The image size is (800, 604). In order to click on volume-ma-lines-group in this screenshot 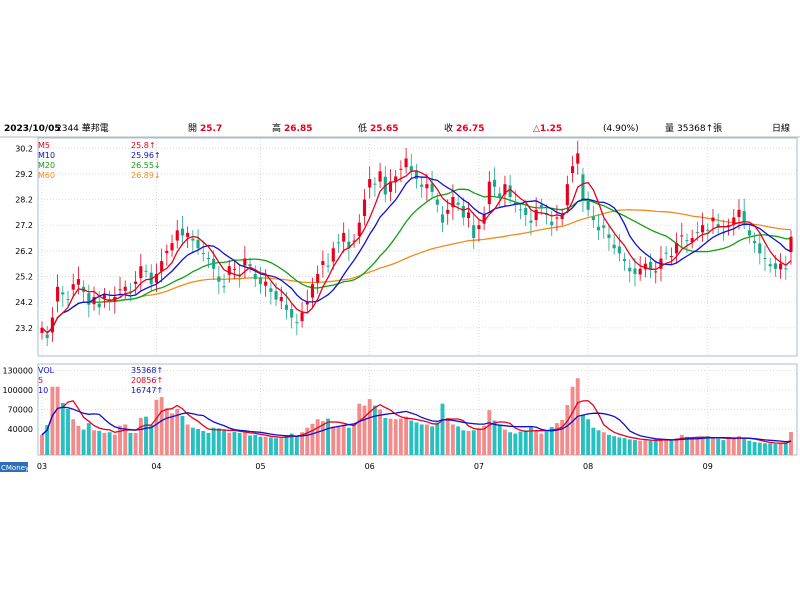, I will do `click(416, 422)`.